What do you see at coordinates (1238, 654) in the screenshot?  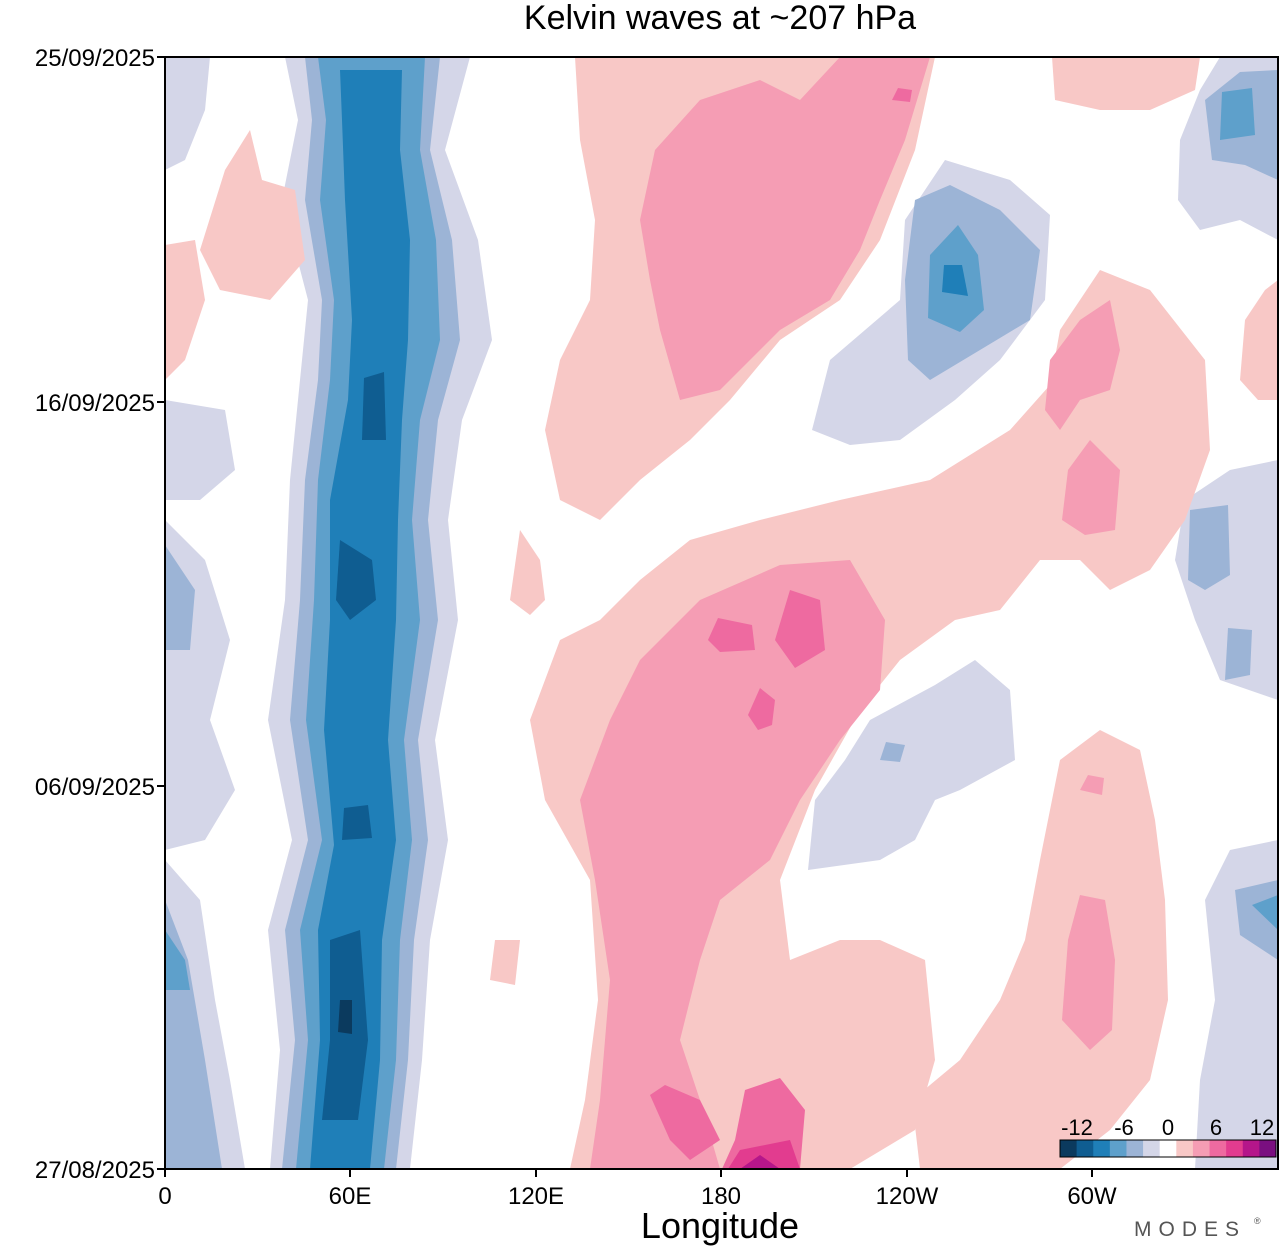 I see `neg-right-edge-2-core-b` at bounding box center [1238, 654].